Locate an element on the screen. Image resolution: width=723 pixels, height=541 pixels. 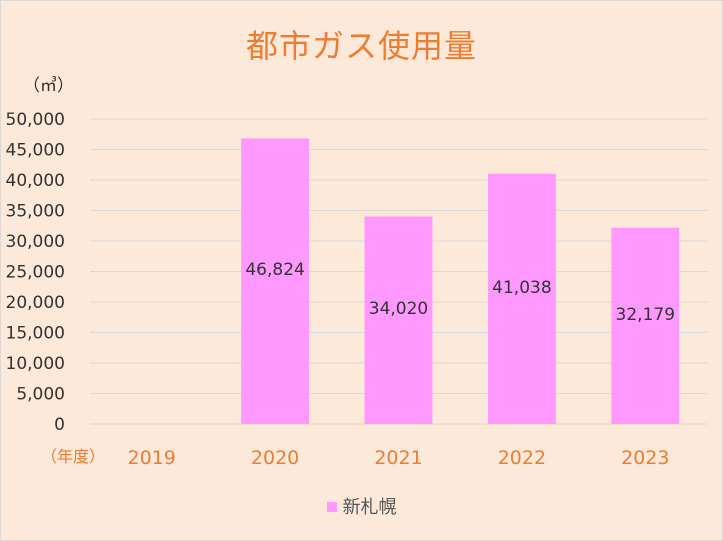
legend-swatch is located at coordinates (331, 507).